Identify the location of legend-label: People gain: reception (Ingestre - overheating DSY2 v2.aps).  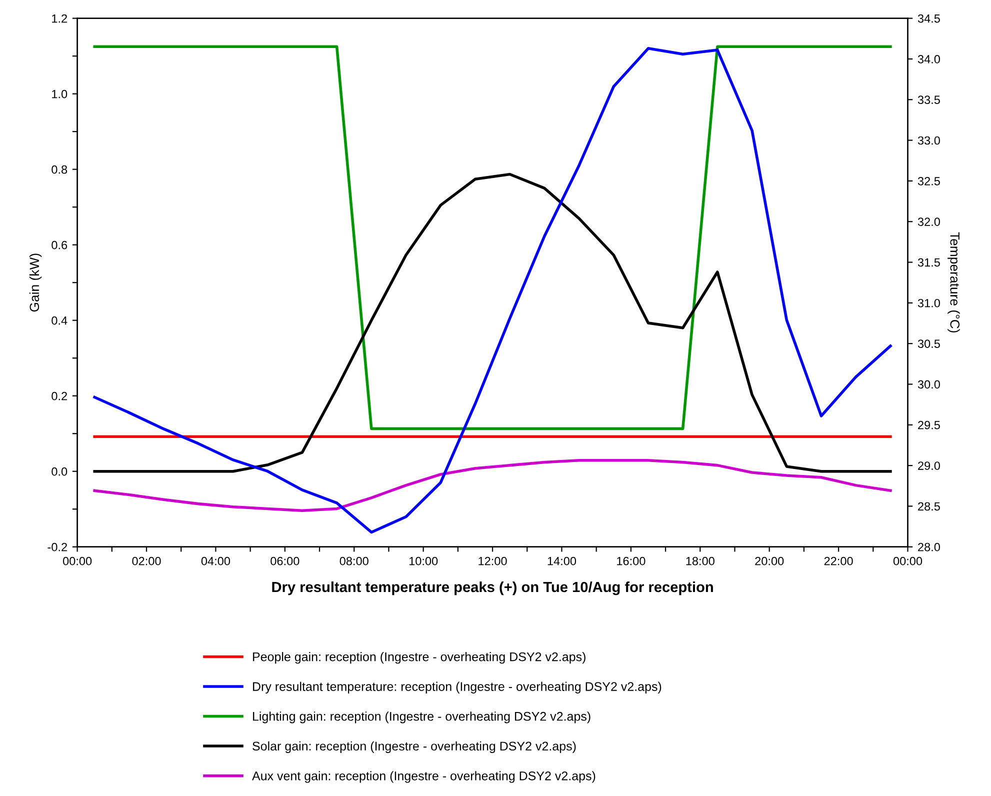
(419, 658).